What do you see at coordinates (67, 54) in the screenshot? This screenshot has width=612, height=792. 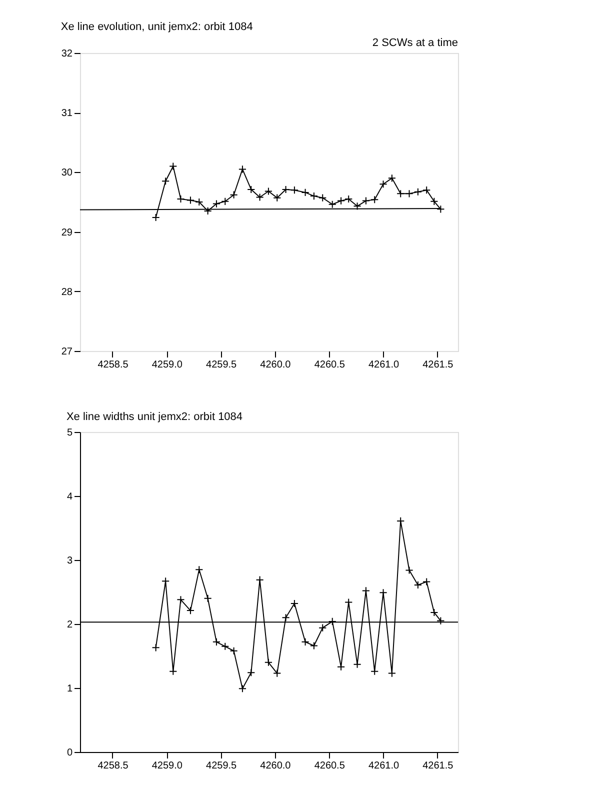 I see `y-tick-label: 32` at bounding box center [67, 54].